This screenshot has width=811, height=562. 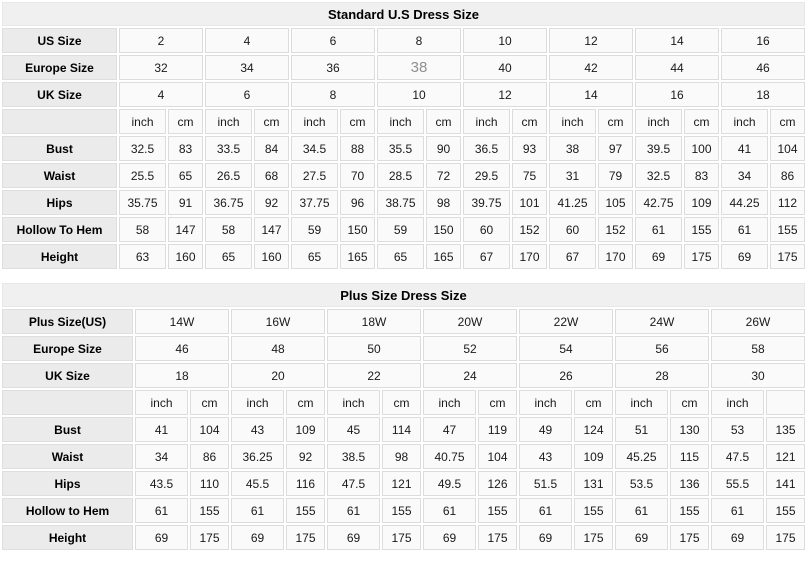 I want to click on measurement-value-cell: 49, so click(x=545, y=429).